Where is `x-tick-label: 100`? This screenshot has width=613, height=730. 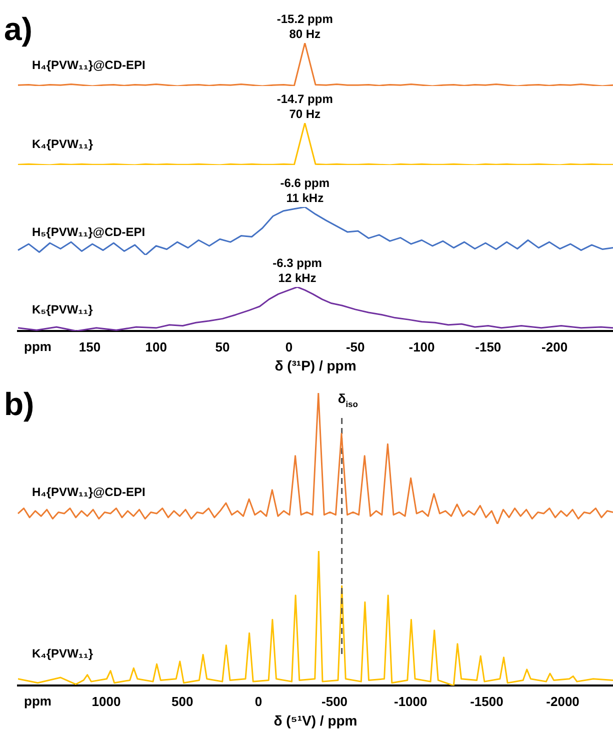
x-tick-label: 100 is located at coordinates (156, 346).